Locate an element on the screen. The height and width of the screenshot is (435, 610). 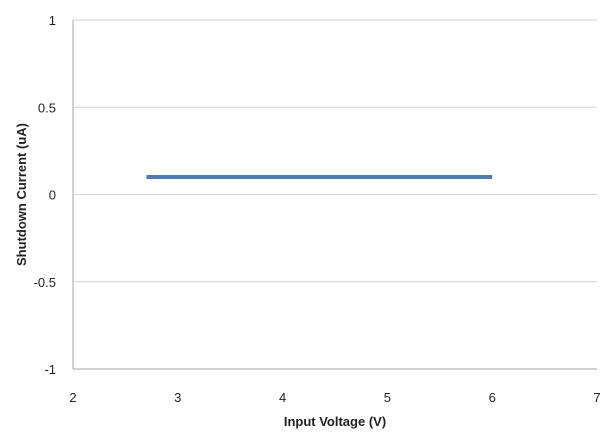
y-tick-label: 1 is located at coordinates (52, 20).